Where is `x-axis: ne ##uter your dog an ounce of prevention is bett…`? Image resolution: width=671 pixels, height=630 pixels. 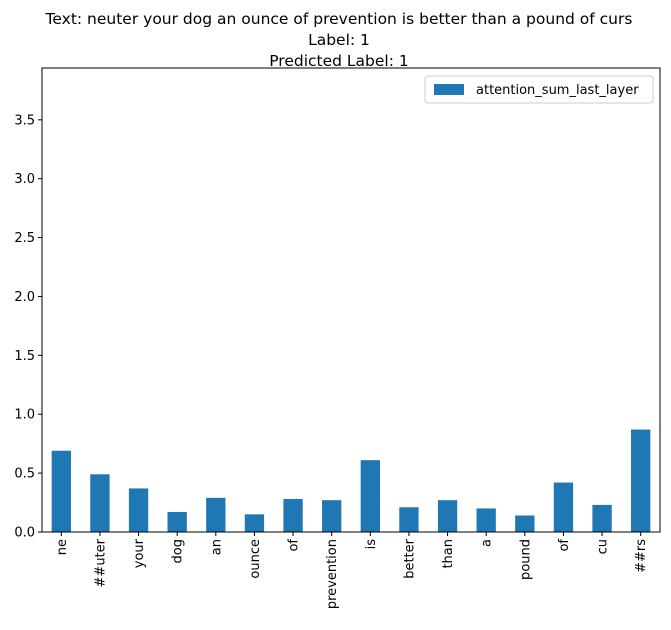 x-axis: ne ##uter your dog an ounce of prevention is bett… is located at coordinates (352, 570).